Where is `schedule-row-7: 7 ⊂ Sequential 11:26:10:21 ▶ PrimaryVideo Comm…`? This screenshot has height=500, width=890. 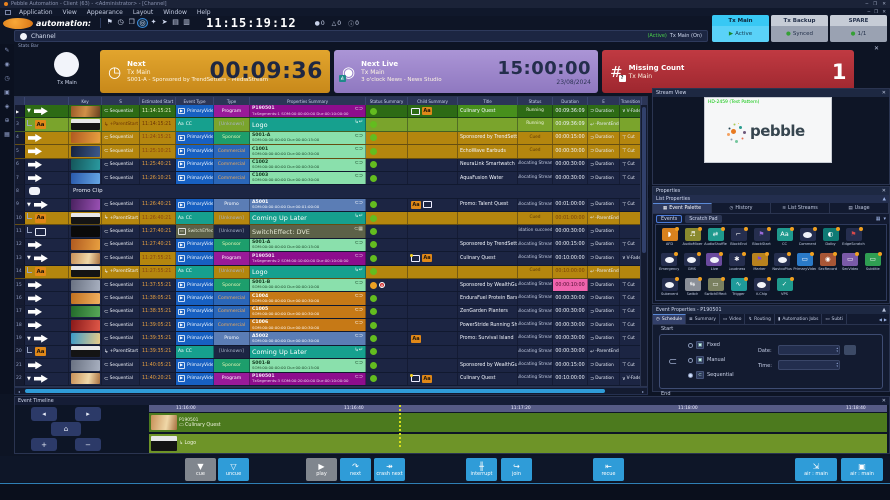 schedule-row-7: 7 ⊂ Sequential 11:26:10:21 ▶ PrimaryVideo Comm… is located at coordinates (331, 178).